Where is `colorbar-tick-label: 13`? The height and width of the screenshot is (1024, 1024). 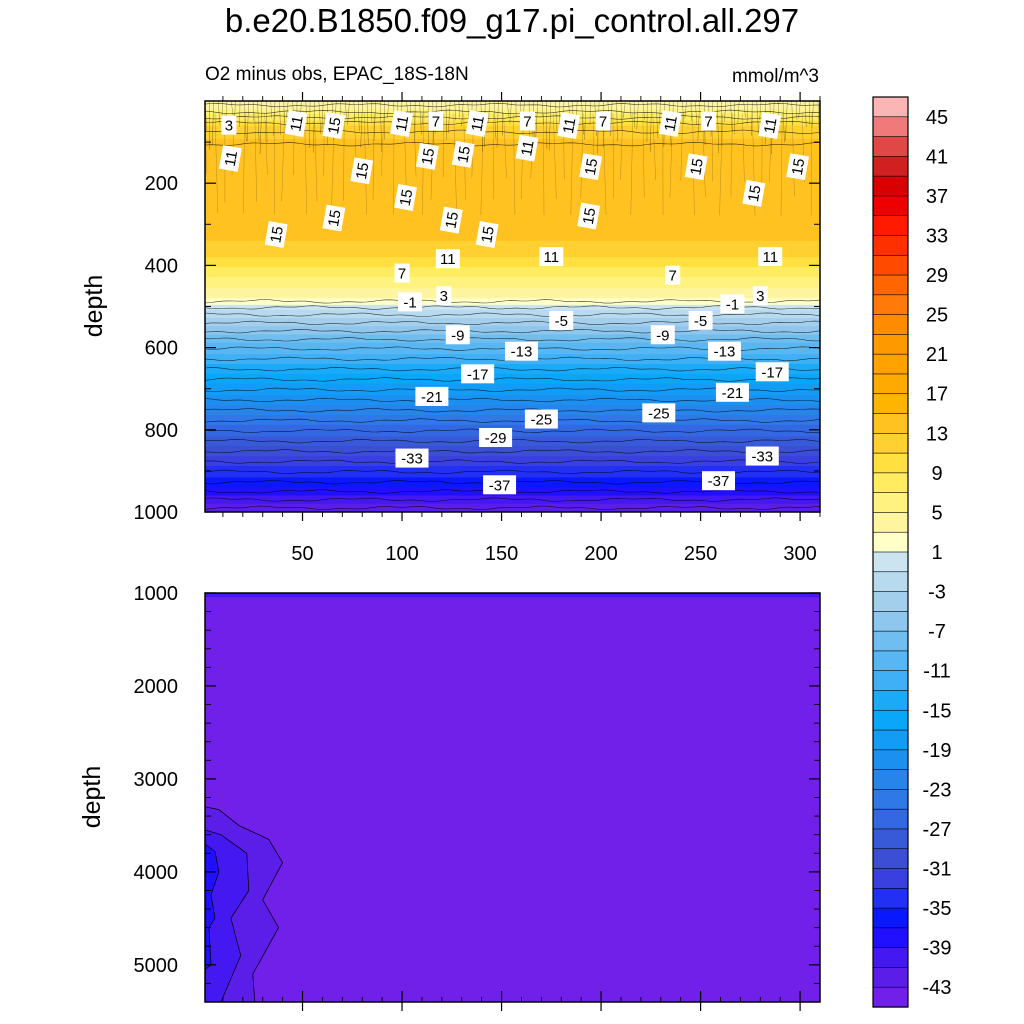 colorbar-tick-label: 13 is located at coordinates (937, 434).